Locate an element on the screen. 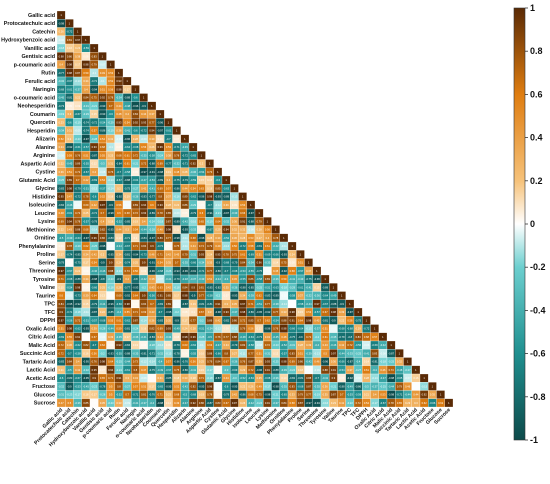  cell-value: 0.61 is located at coordinates (128, 164).